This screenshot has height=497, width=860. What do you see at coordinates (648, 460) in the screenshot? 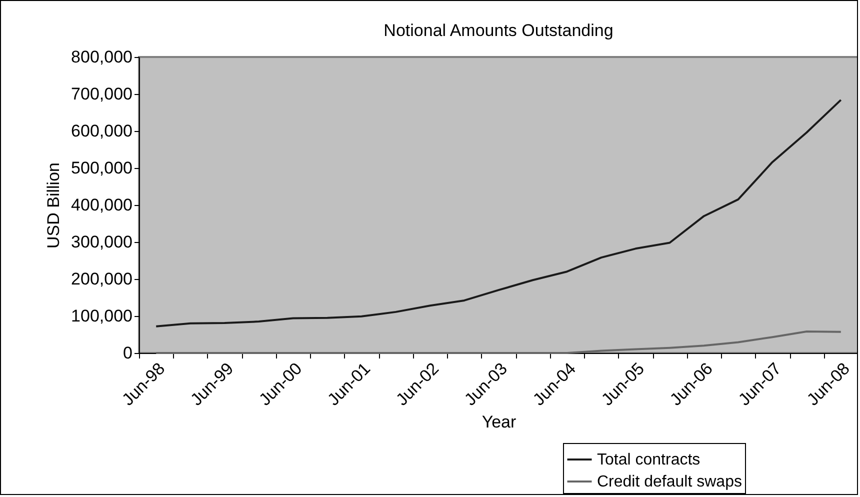
I see `legend-label: Total contracts` at bounding box center [648, 460].